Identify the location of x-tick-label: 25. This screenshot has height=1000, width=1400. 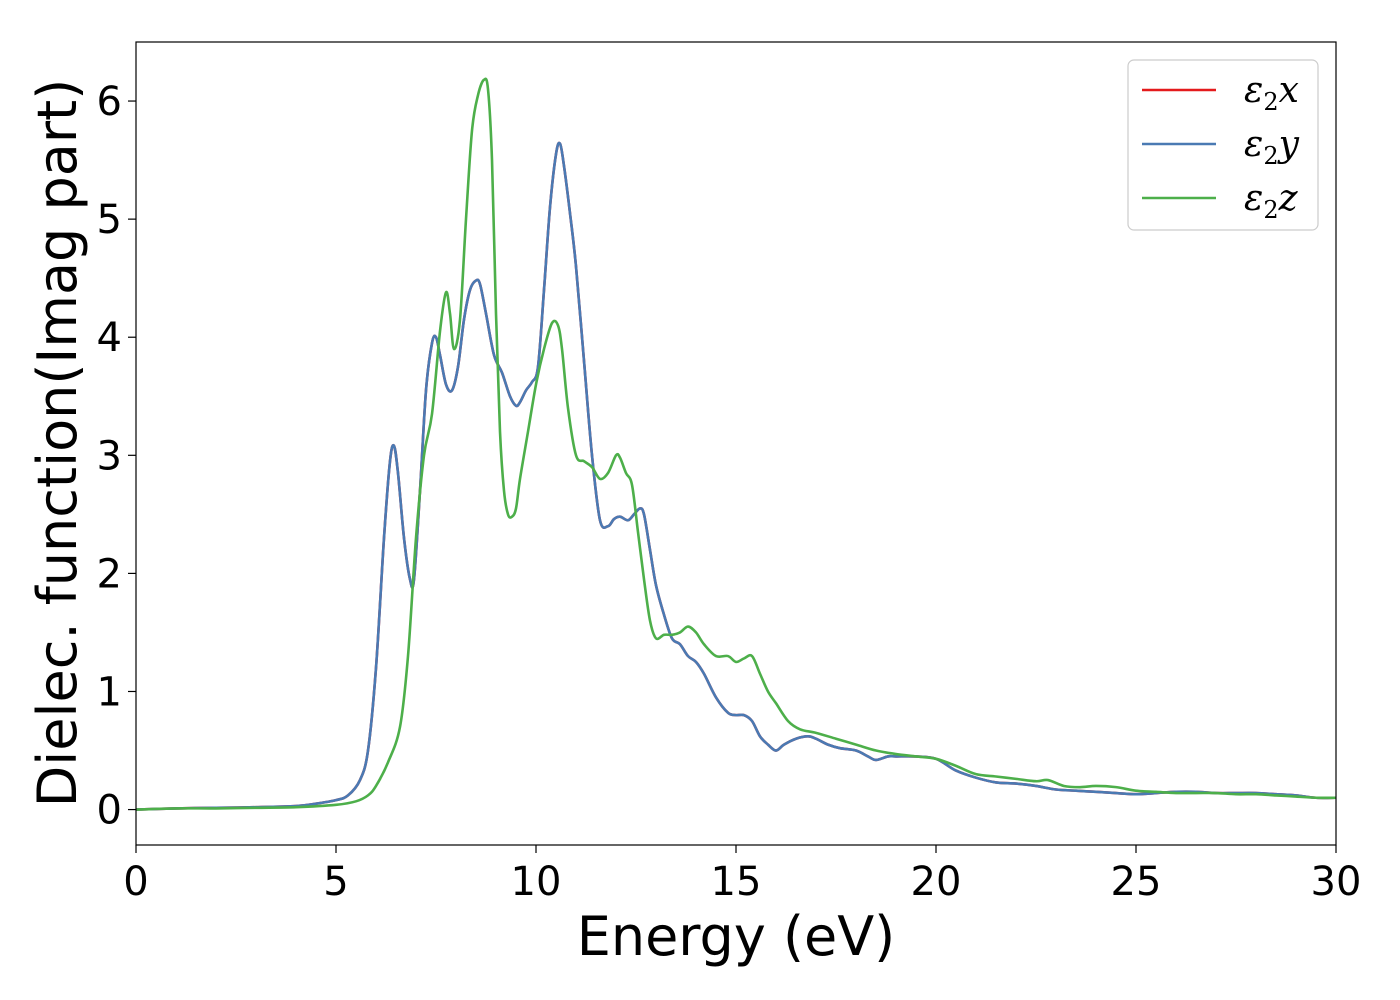
(1136, 882).